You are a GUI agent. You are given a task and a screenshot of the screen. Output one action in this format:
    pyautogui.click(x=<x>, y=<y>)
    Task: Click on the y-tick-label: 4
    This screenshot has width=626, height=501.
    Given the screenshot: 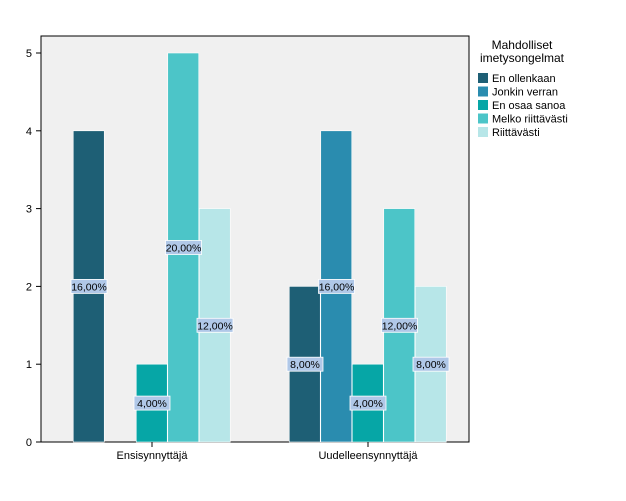 What is the action you would take?
    pyautogui.click(x=29, y=132)
    